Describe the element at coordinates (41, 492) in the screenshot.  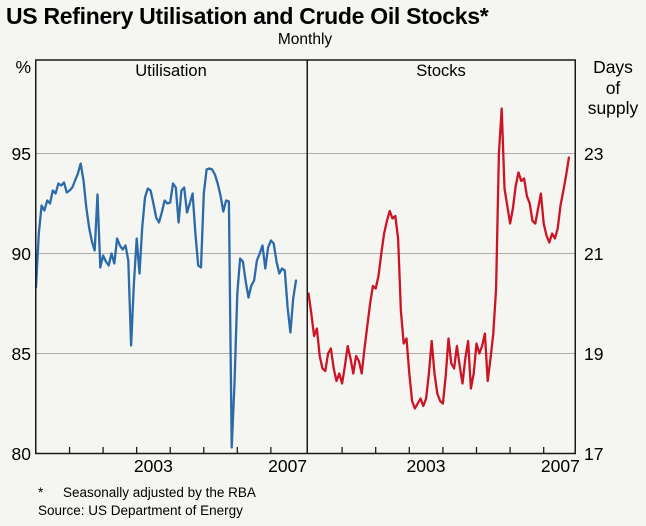
I see `footnote-marker: *` at that location.